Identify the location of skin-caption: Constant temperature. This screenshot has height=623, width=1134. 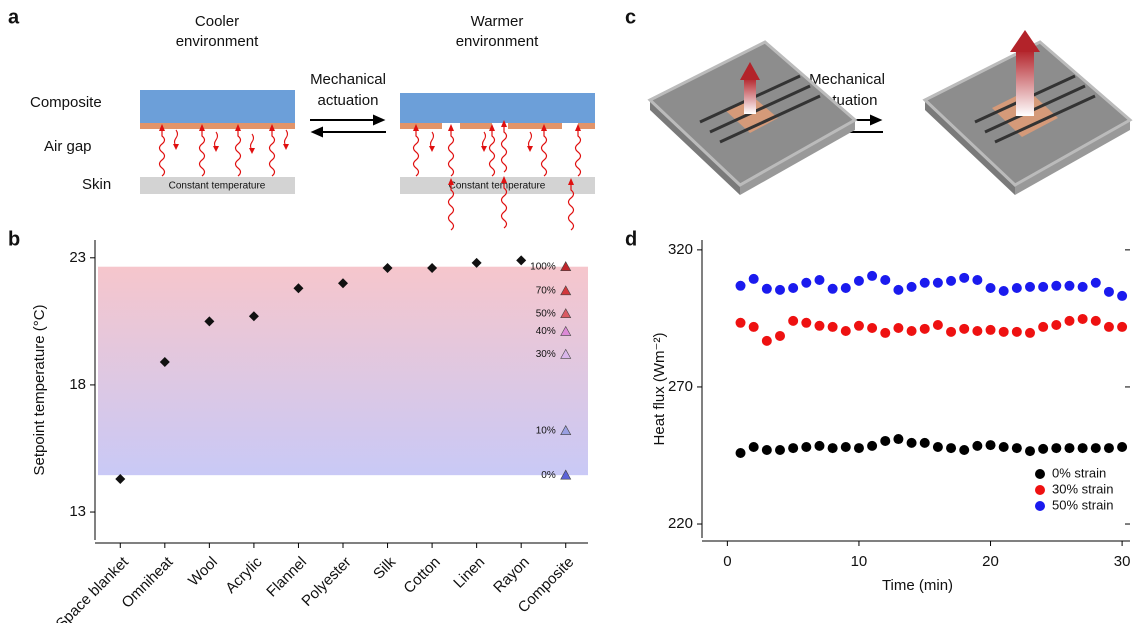
(217, 186).